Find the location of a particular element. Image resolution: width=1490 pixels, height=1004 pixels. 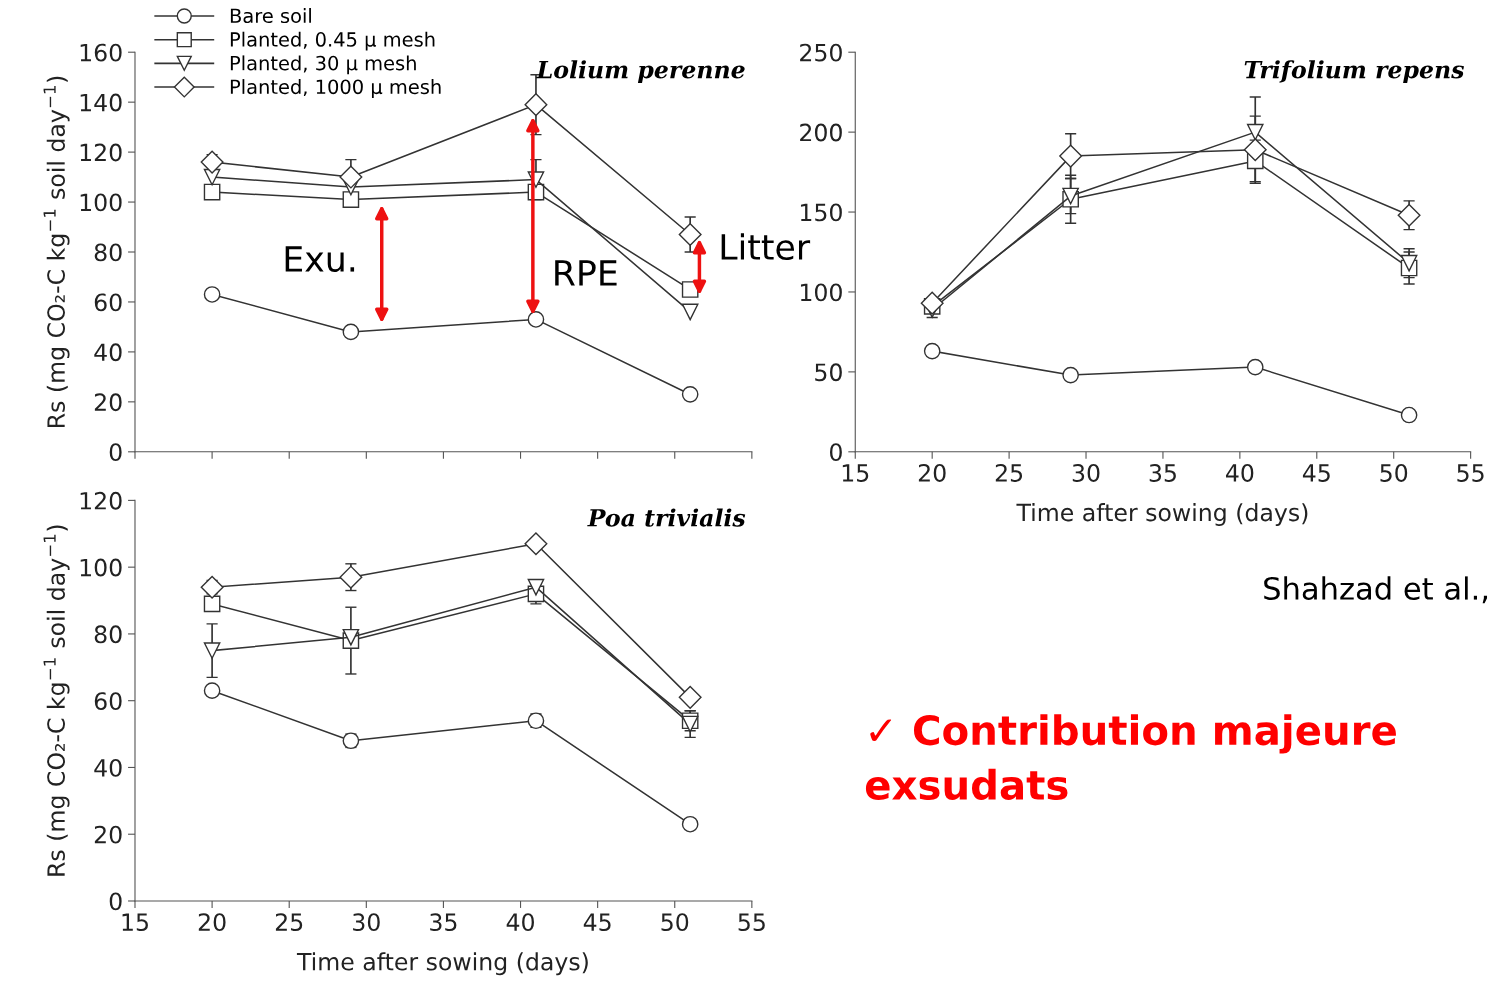

y-tick-label: 200 is located at coordinates (821, 132).